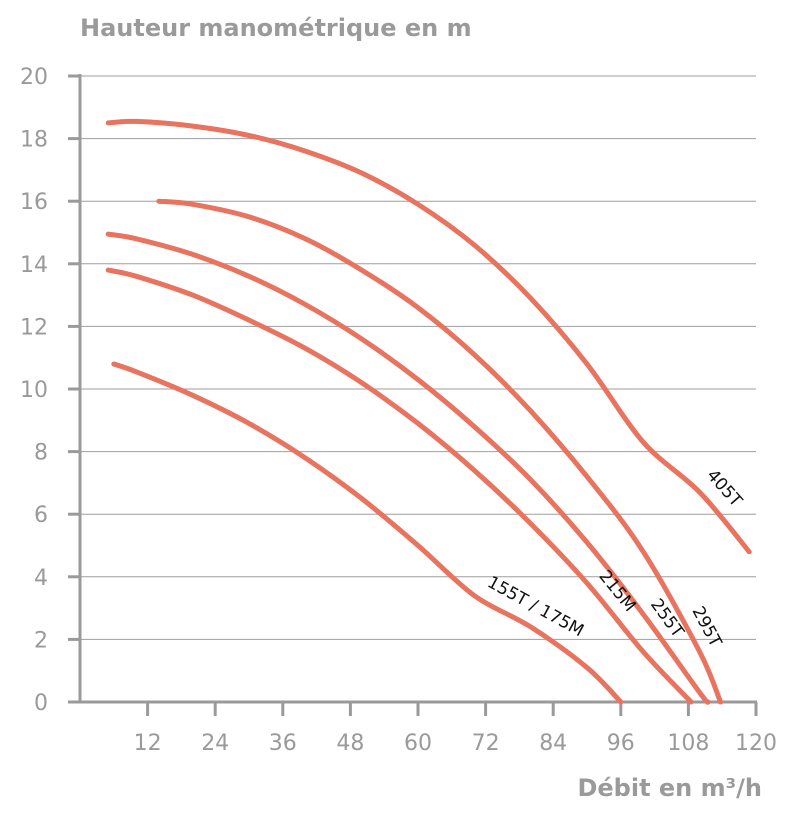  What do you see at coordinates (34, 327) in the screenshot?
I see `y-tick-label: 12` at bounding box center [34, 327].